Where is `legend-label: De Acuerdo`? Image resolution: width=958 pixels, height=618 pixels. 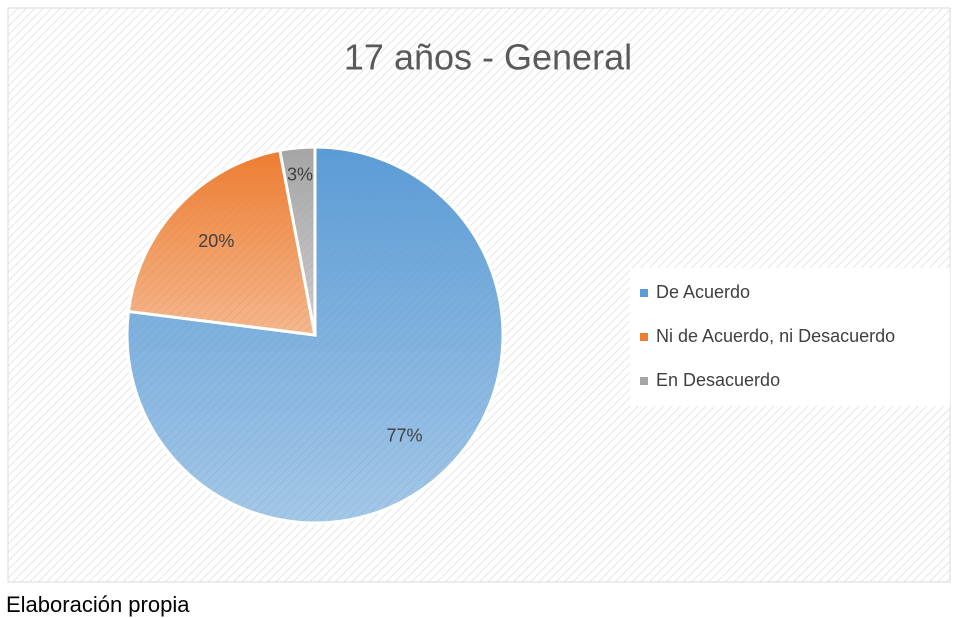
legend-label: De Acuerdo is located at coordinates (703, 292).